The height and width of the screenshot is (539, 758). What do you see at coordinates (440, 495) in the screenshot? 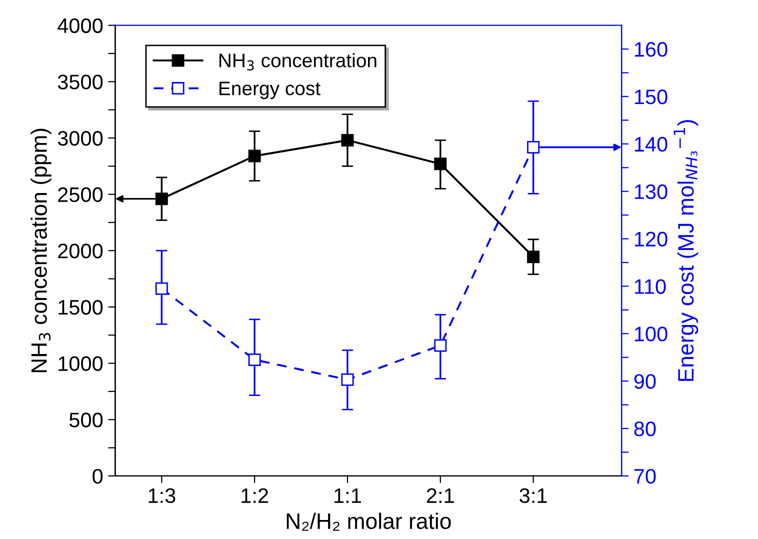
I see `x-tick-label: 2:1` at bounding box center [440, 495].